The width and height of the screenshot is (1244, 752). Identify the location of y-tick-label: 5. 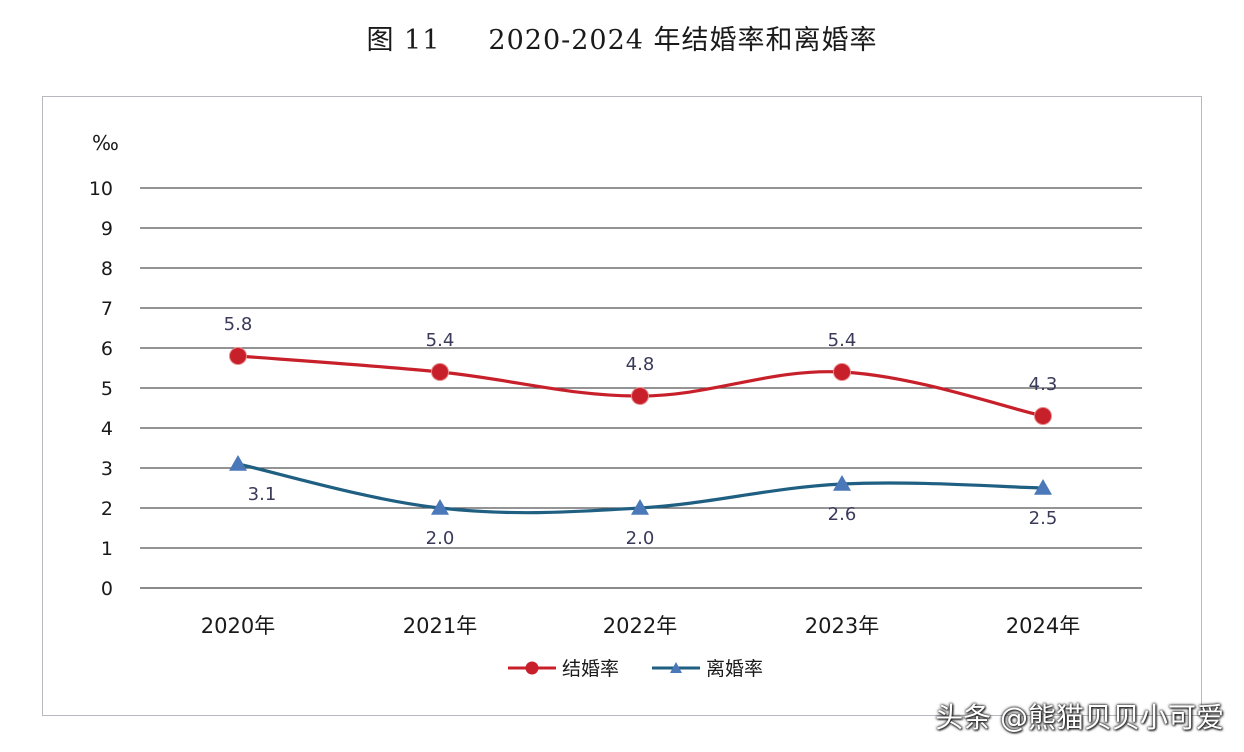
(107, 389).